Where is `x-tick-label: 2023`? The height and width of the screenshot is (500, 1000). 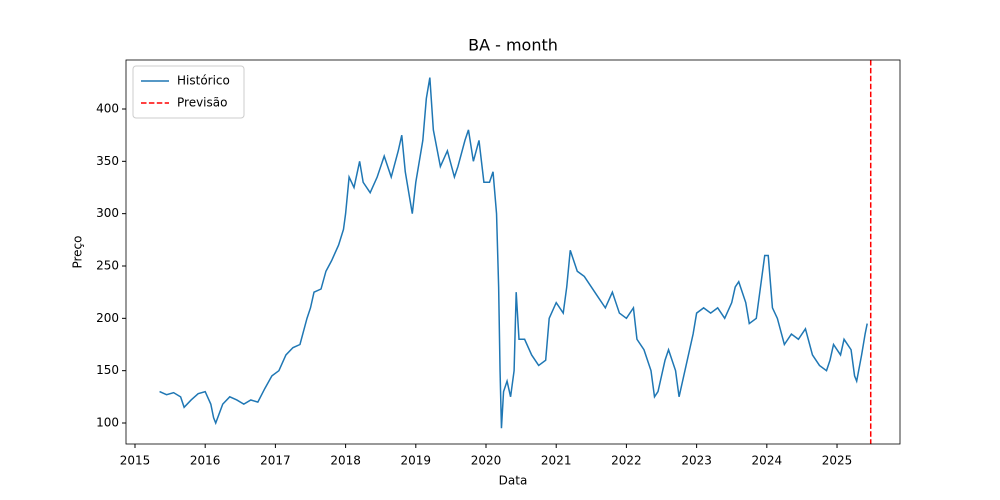 x-tick-label: 2023 is located at coordinates (696, 461).